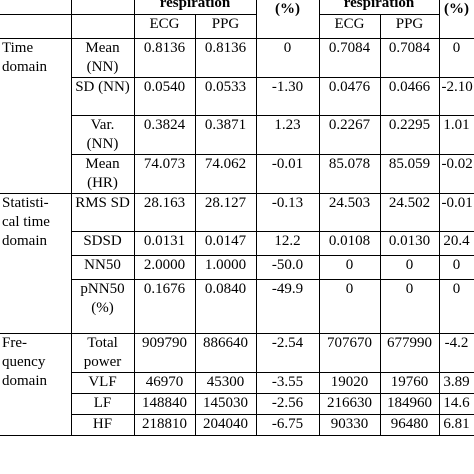 The height and width of the screenshot is (474, 474). What do you see at coordinates (102, 267) in the screenshot?
I see `metric-label: NN50` at bounding box center [102, 267].